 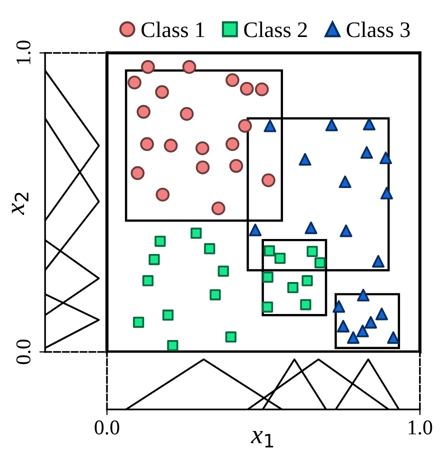 What do you see at coordinates (173, 30) in the screenshot?
I see `legend-label: Class 1` at bounding box center [173, 30].